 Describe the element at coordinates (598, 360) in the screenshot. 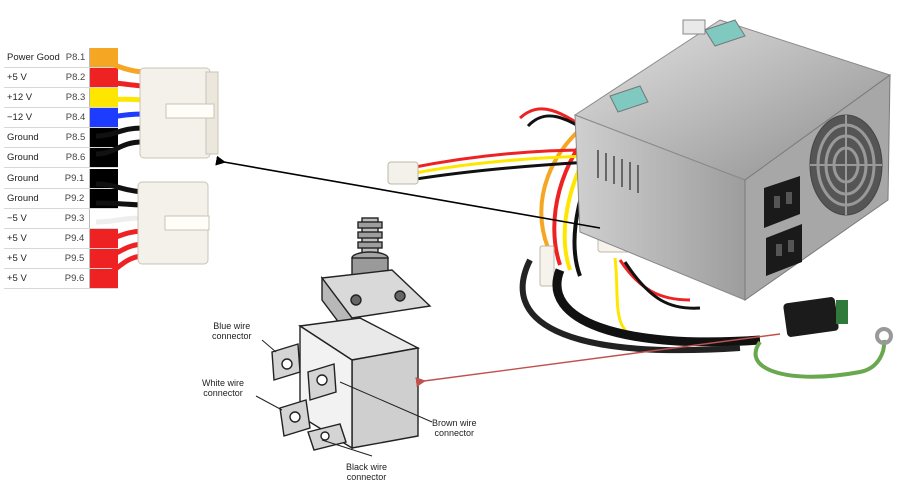

I see `switch-pointer-arrow` at that location.